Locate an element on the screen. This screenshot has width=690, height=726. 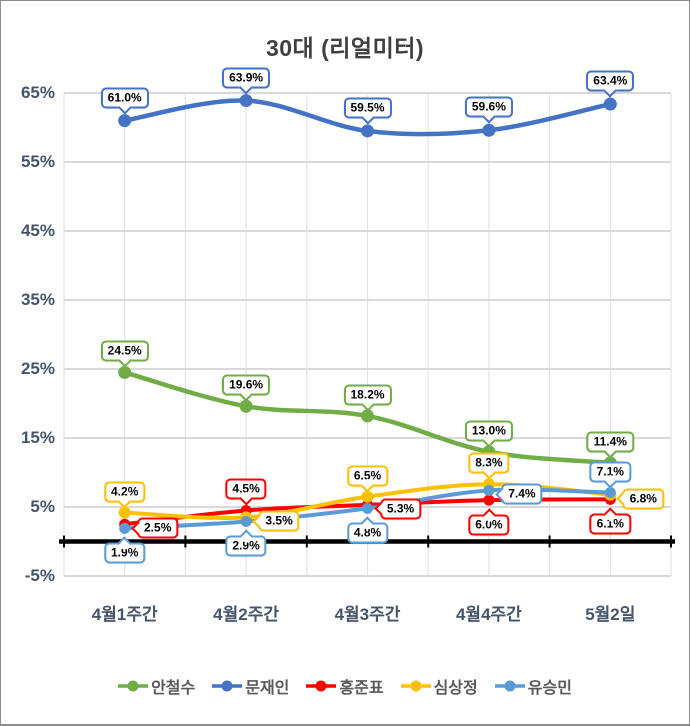
data-label-value: 6.0% is located at coordinates (489, 524).